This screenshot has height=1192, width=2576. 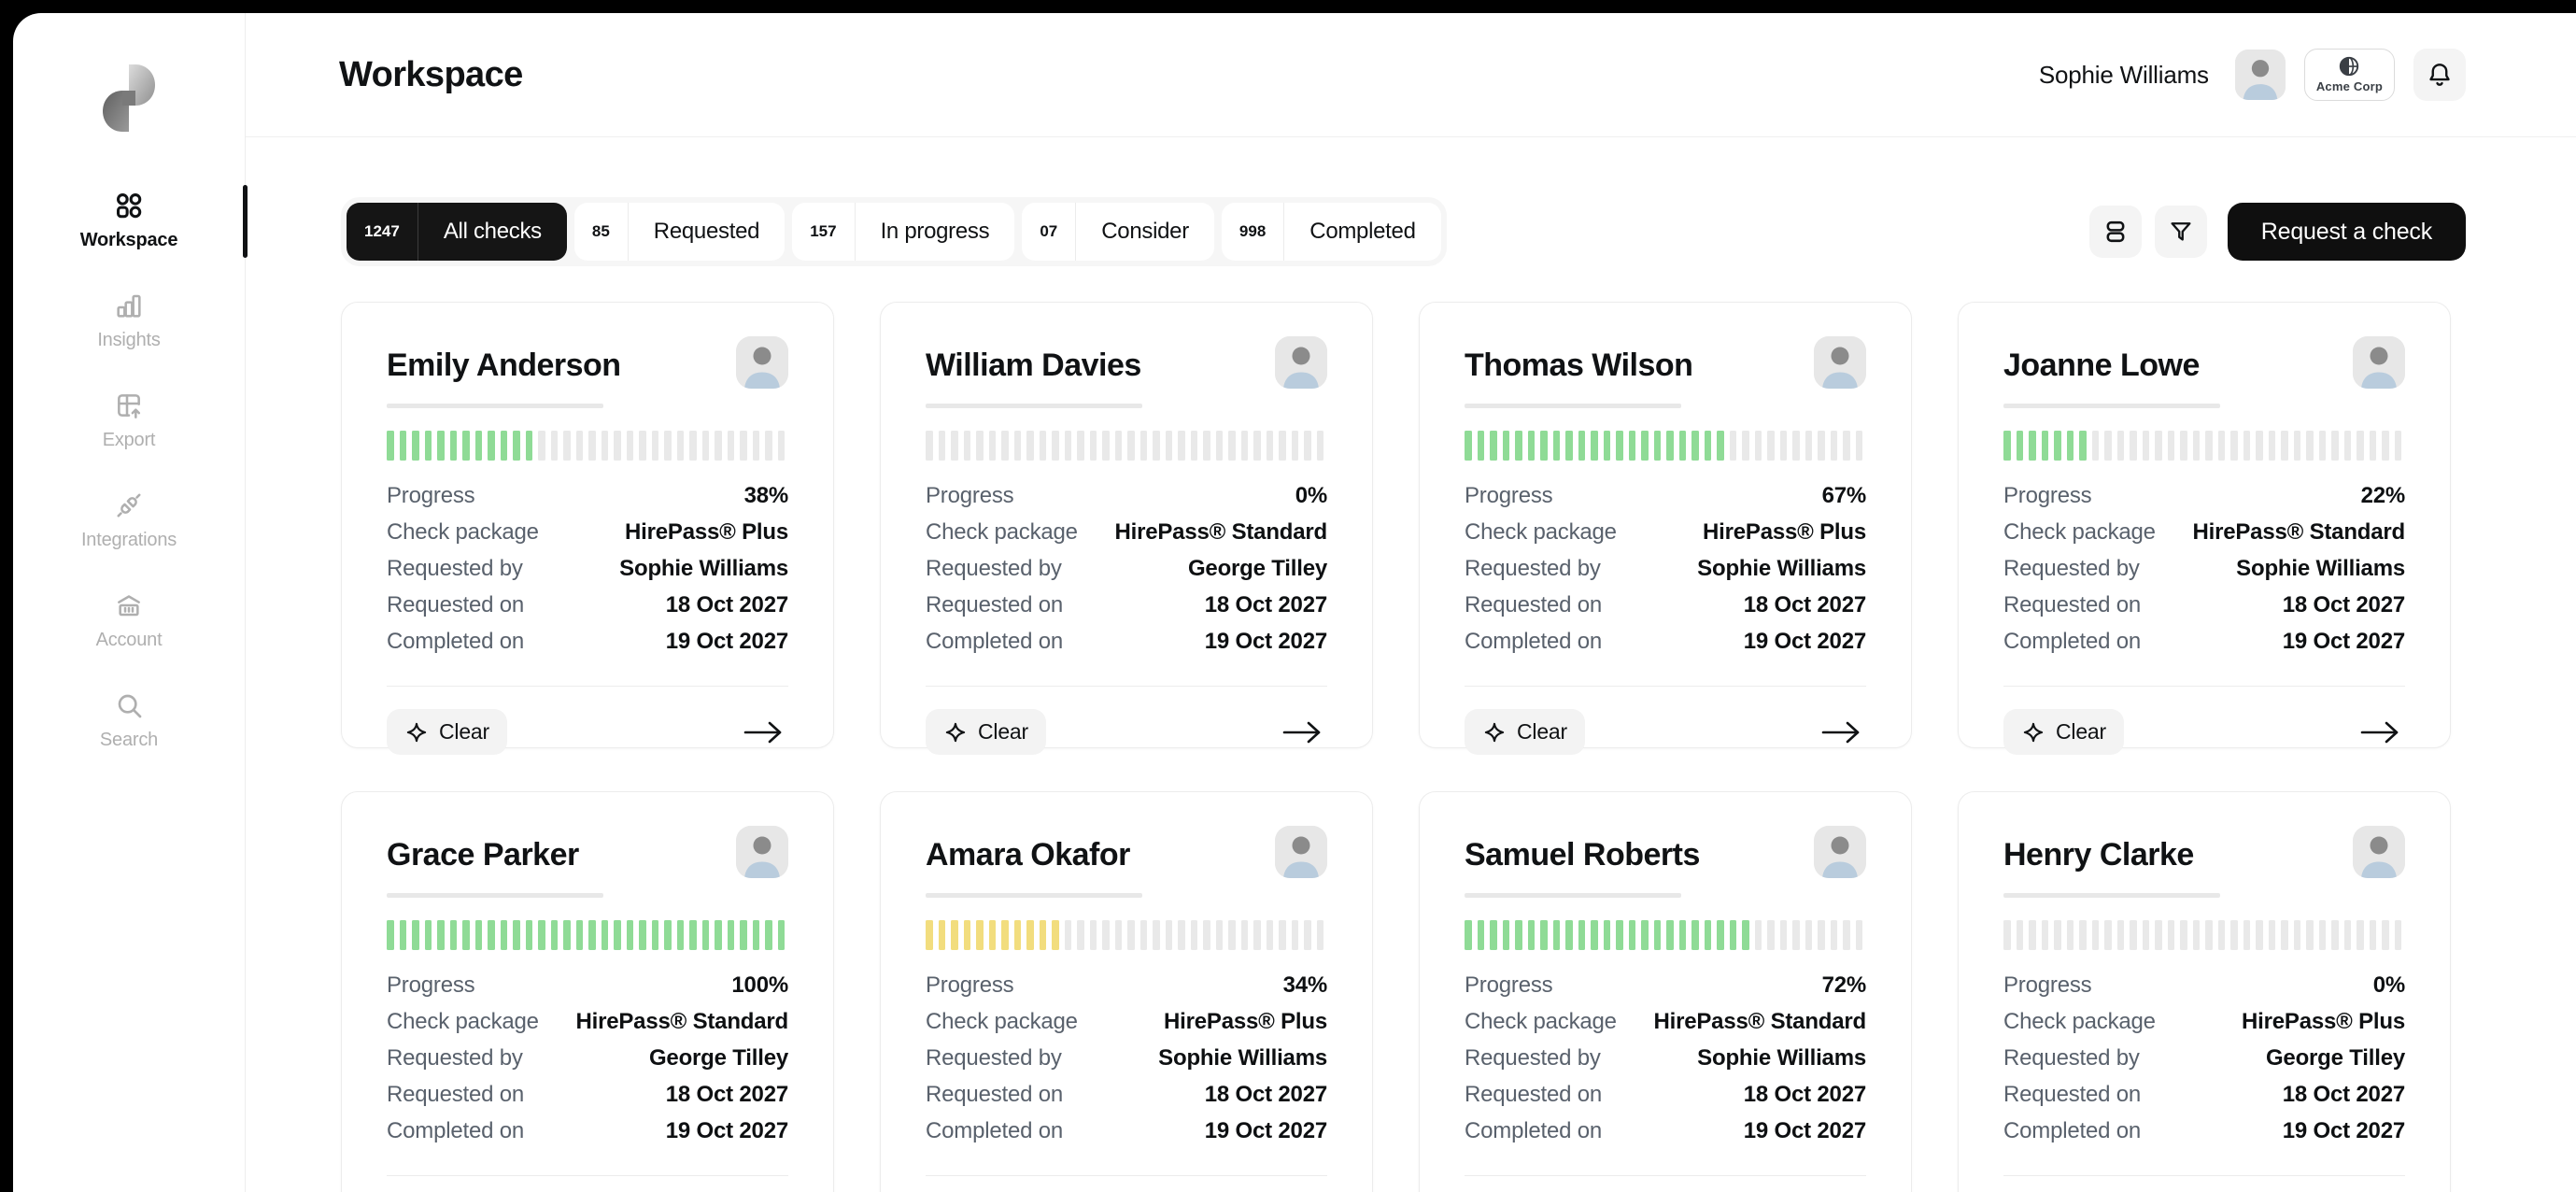 What do you see at coordinates (2260, 75) in the screenshot?
I see `user-avatar` at bounding box center [2260, 75].